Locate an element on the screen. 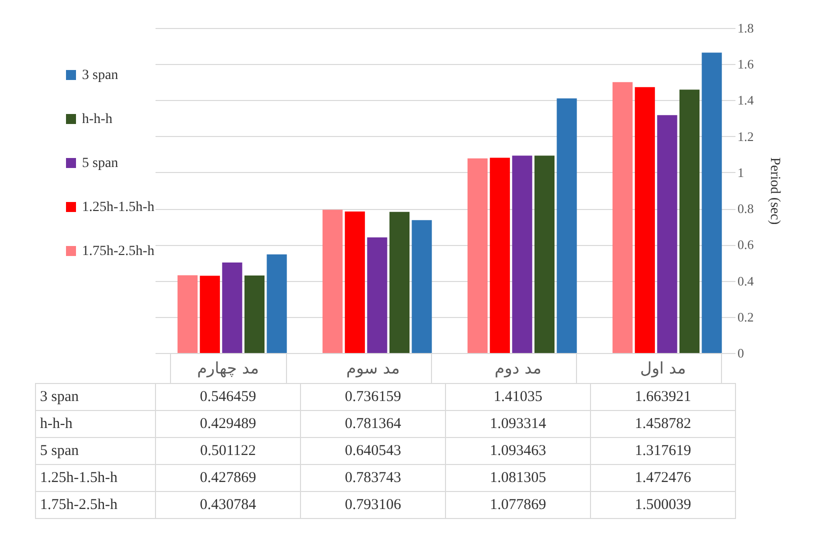  x-tick-label: مد دوم is located at coordinates (518, 368).